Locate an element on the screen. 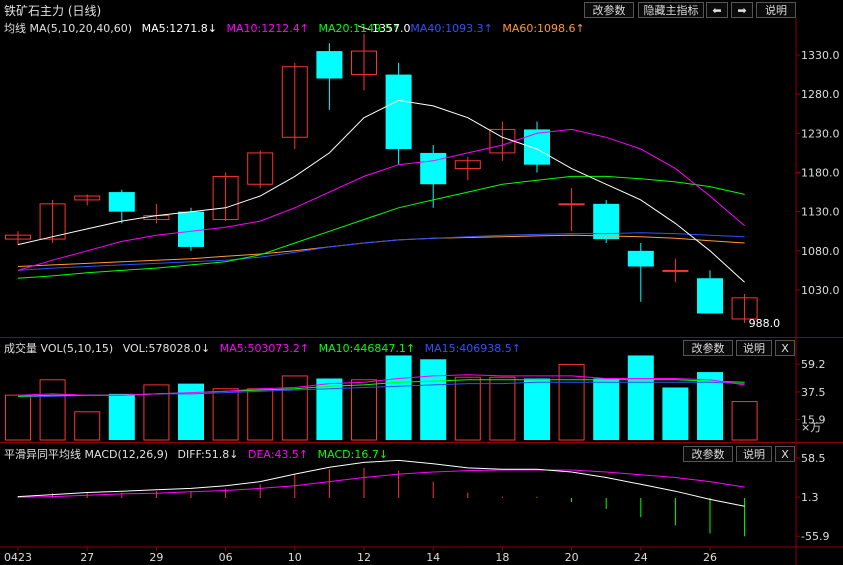 The height and width of the screenshot is (565, 843). ma40-line is located at coordinates (381, 251).